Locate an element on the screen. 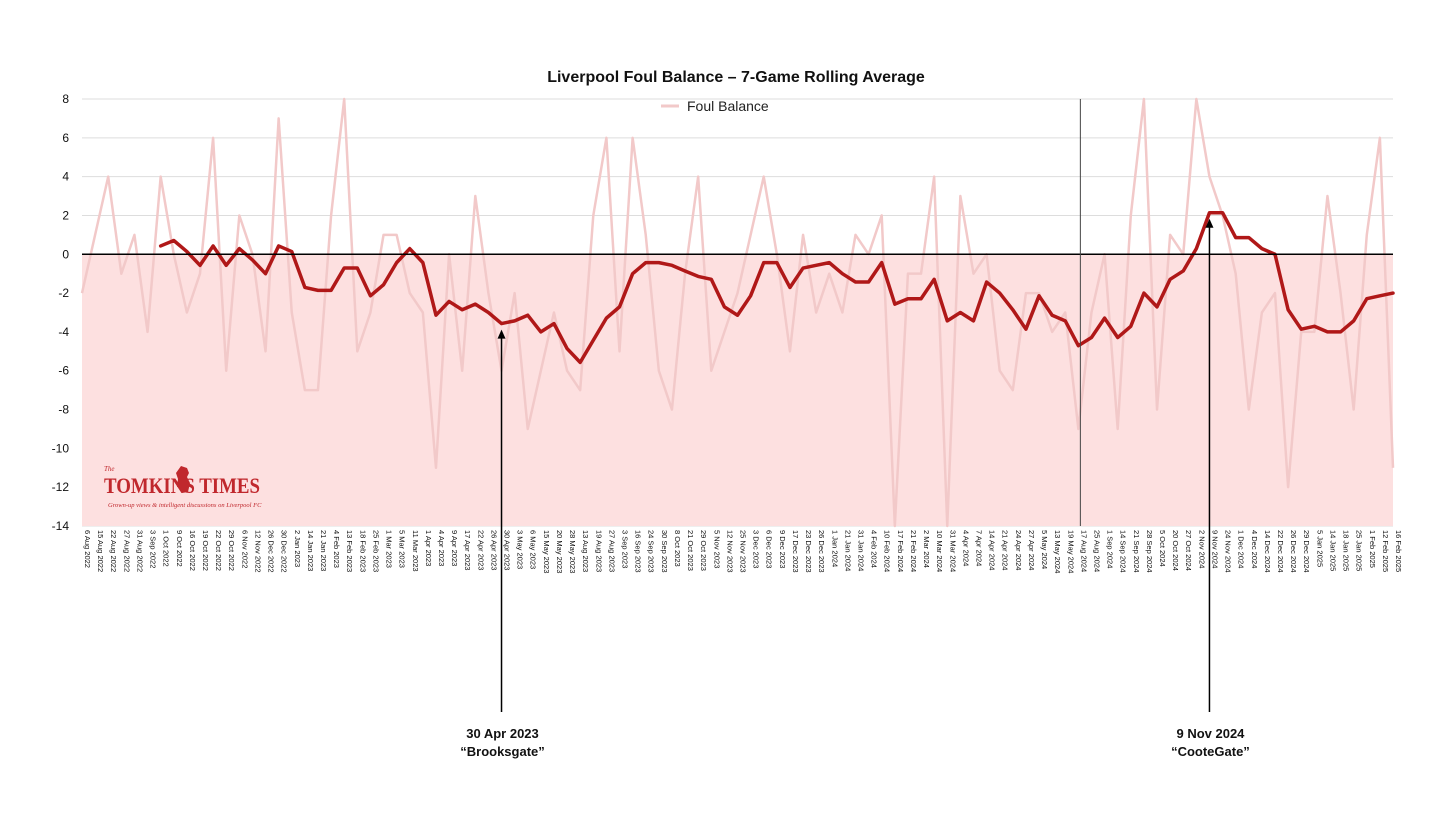  x-tick-label: 29 Oct 2023 is located at coordinates (703, 550).